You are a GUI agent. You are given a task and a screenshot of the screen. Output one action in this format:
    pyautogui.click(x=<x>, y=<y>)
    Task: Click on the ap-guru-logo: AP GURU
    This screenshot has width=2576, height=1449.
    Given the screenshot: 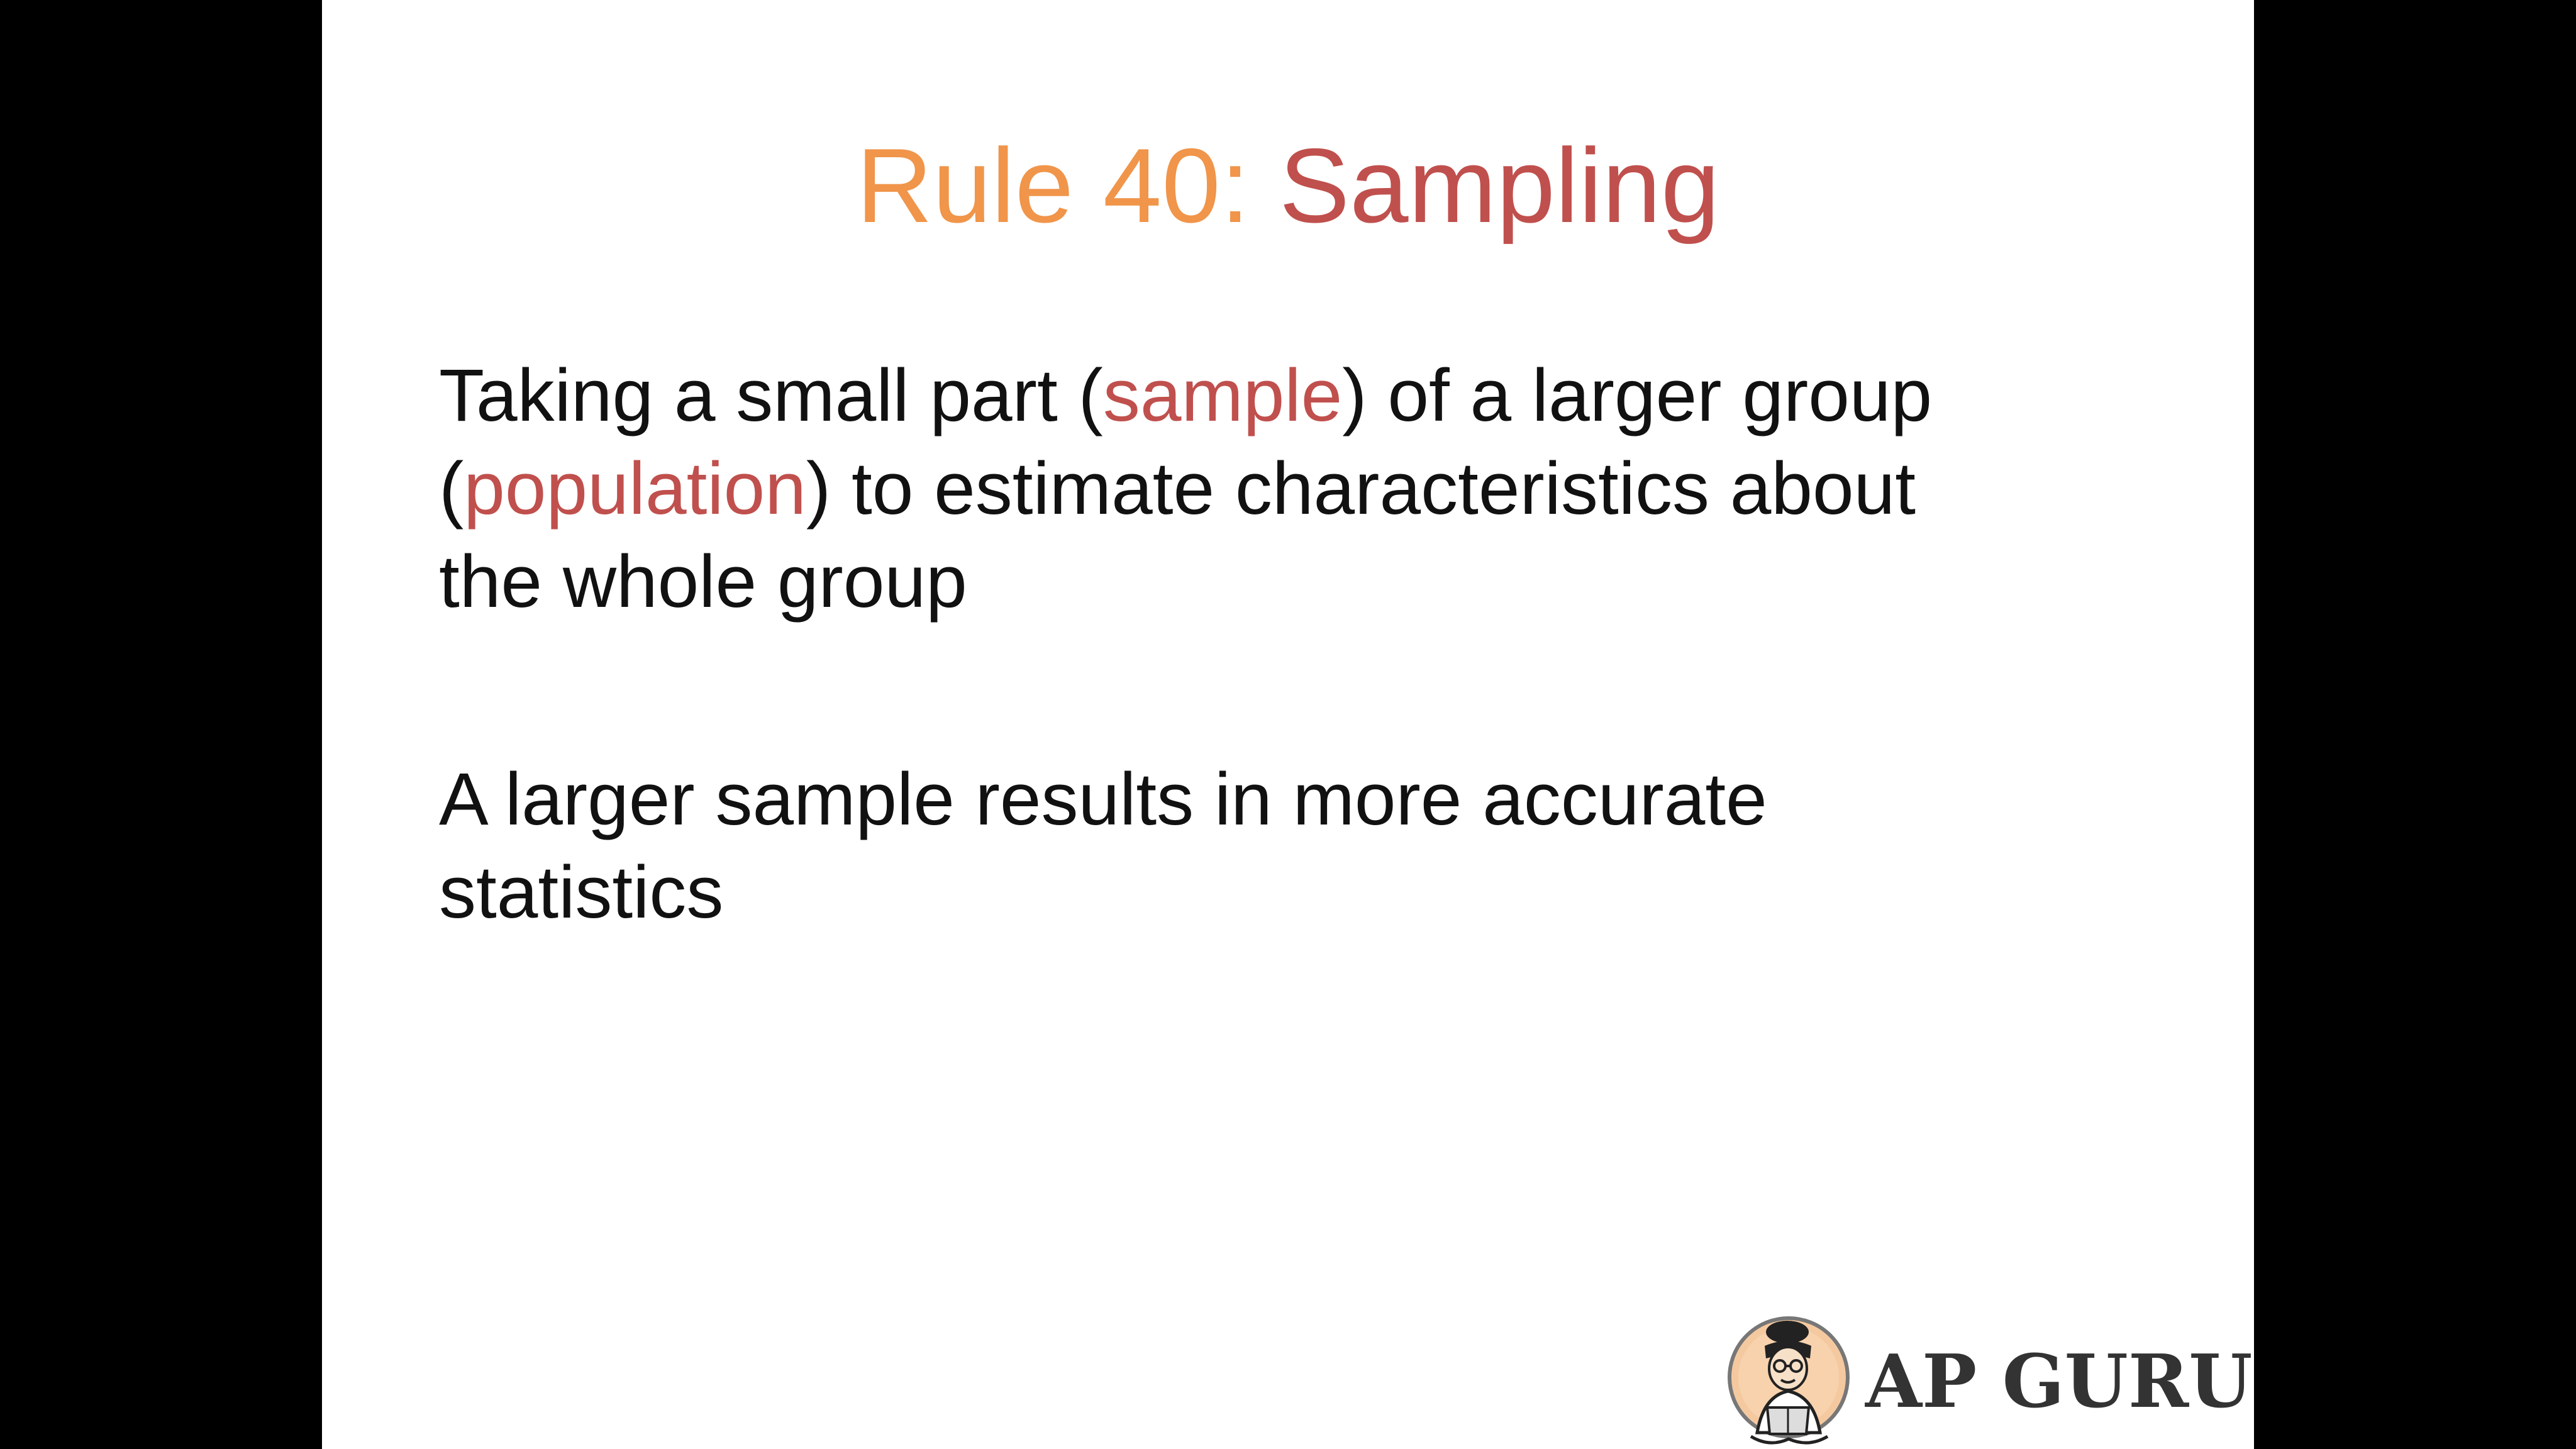 What is the action you would take?
    pyautogui.click(x=1990, y=1381)
    